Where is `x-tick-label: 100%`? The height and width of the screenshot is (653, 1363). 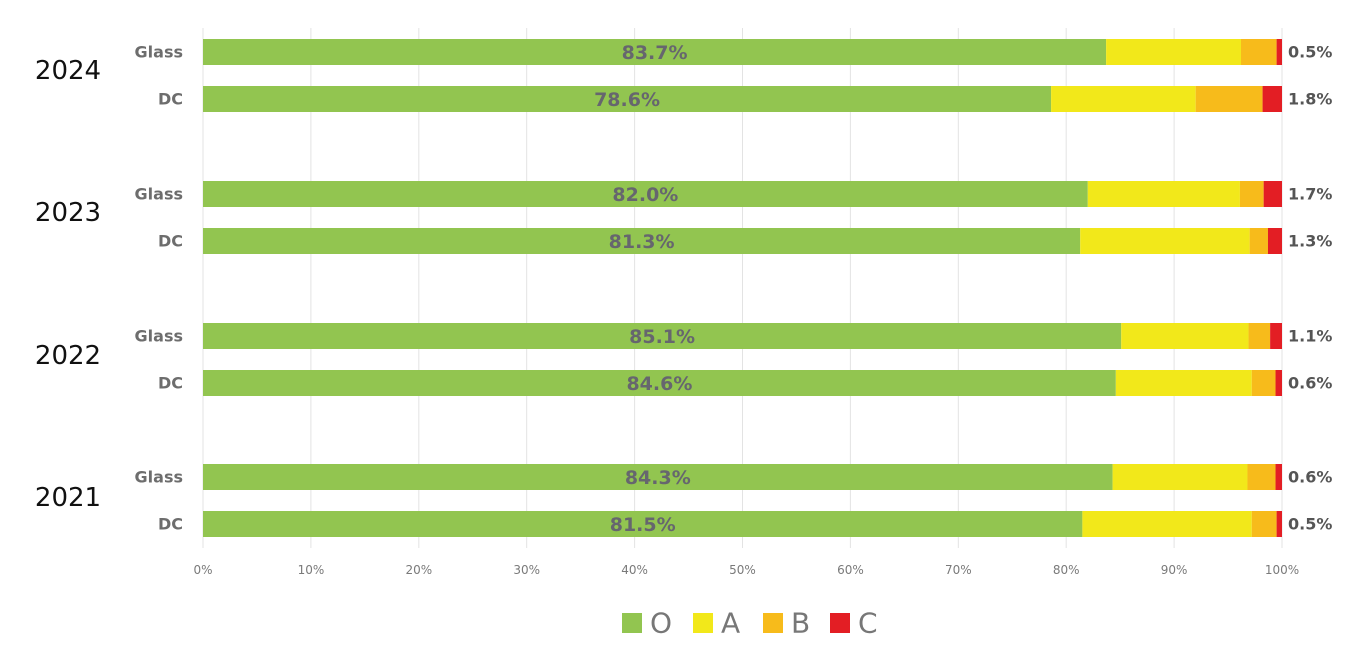 x-tick-label: 100% is located at coordinates (1282, 570).